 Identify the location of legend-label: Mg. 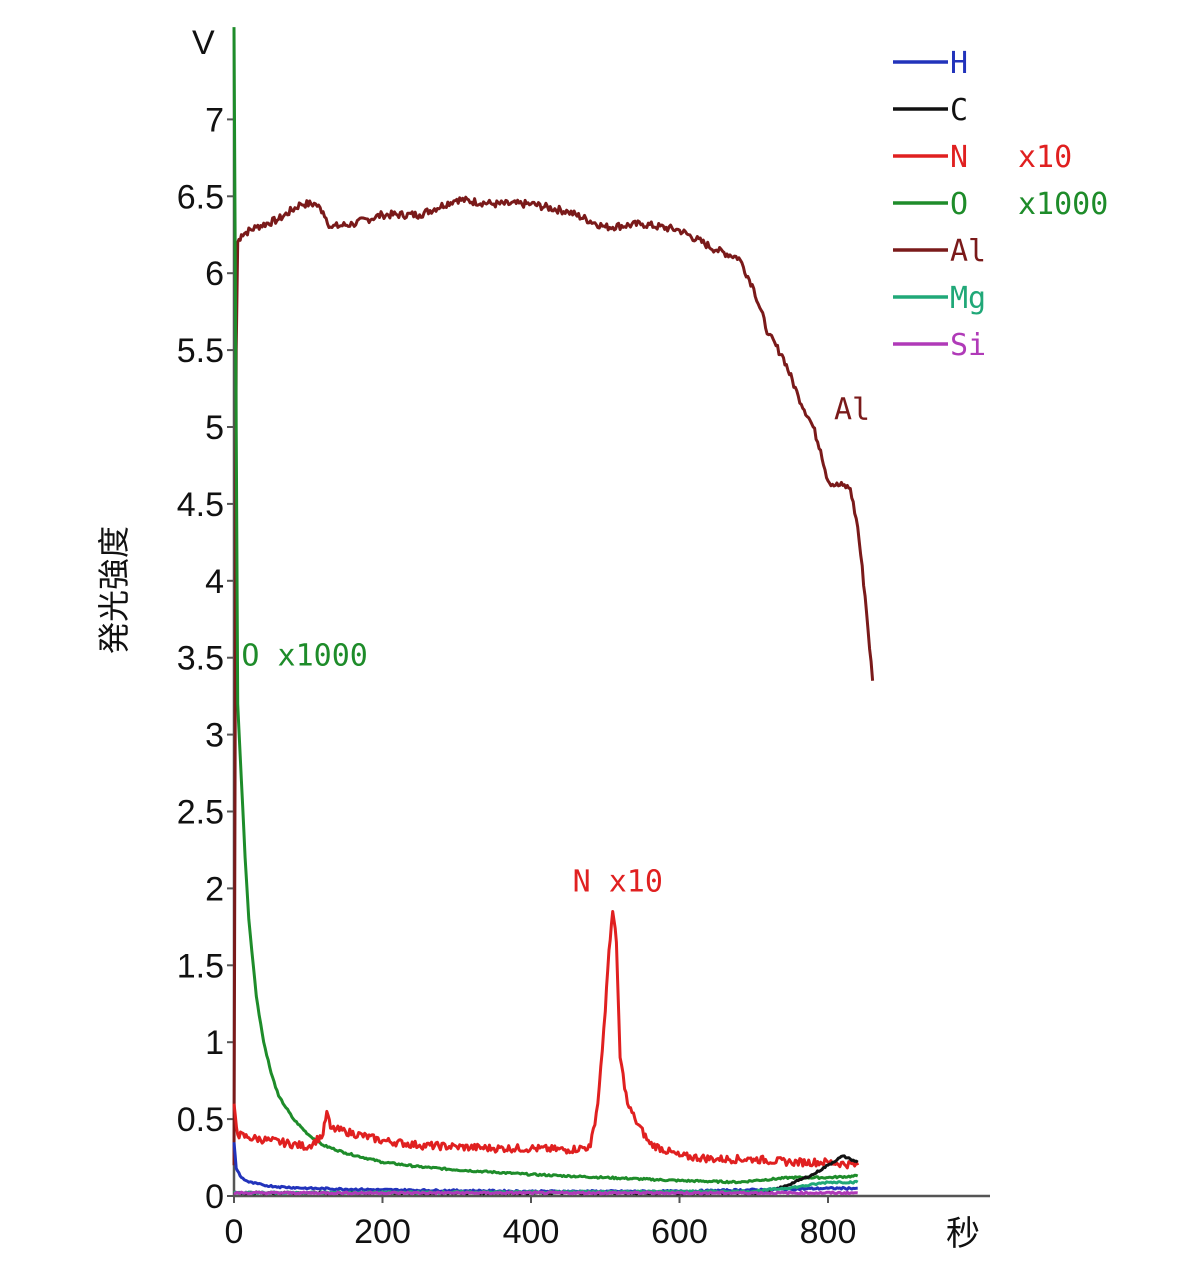
(968, 298).